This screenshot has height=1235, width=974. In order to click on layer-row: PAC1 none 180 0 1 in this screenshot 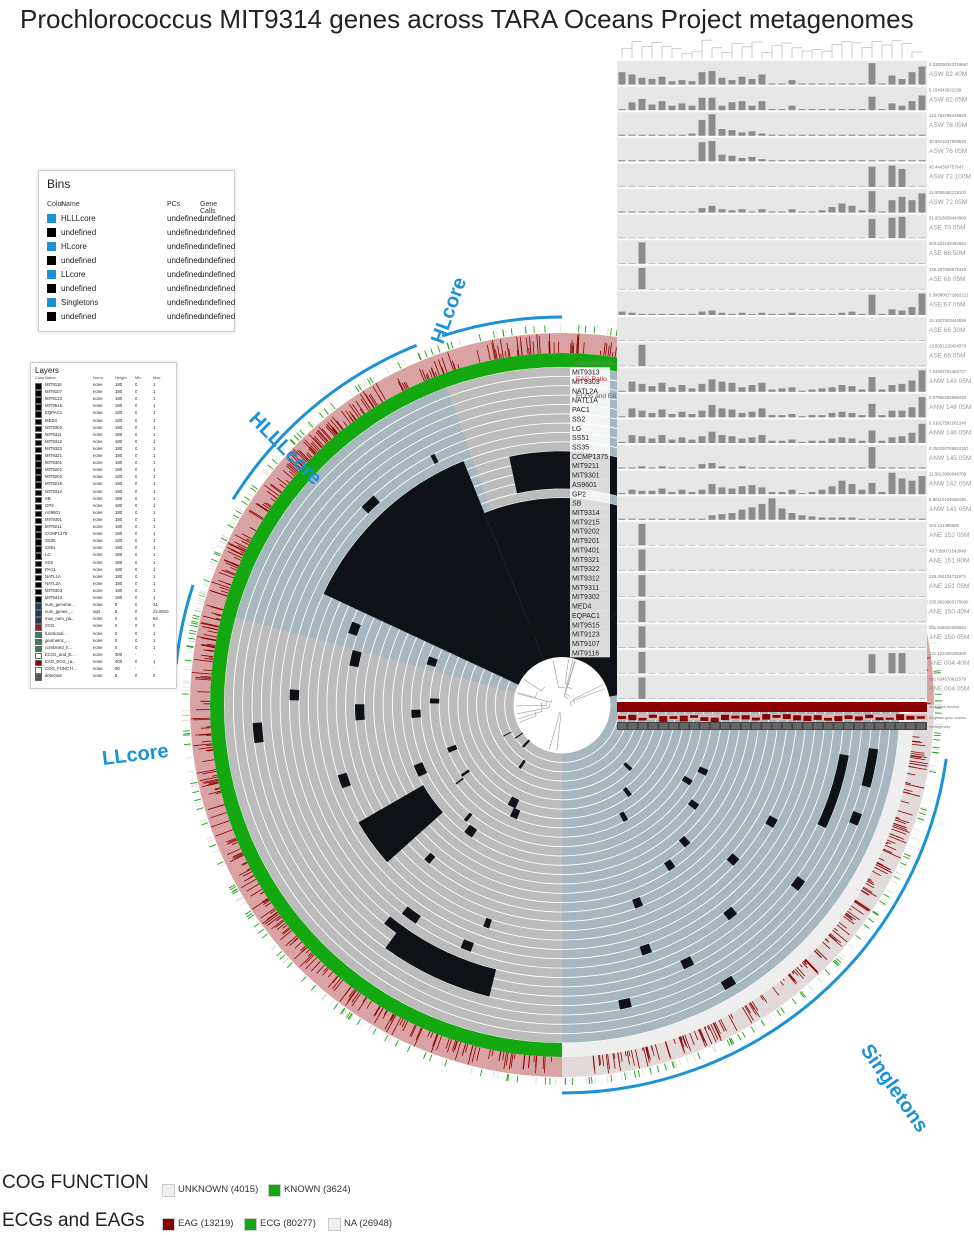, I will do `click(104, 571)`.